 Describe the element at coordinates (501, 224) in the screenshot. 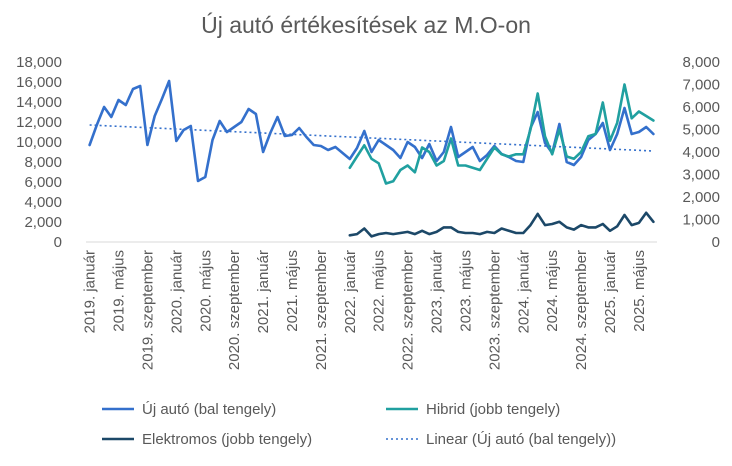

I see `series-line-elektromos` at that location.